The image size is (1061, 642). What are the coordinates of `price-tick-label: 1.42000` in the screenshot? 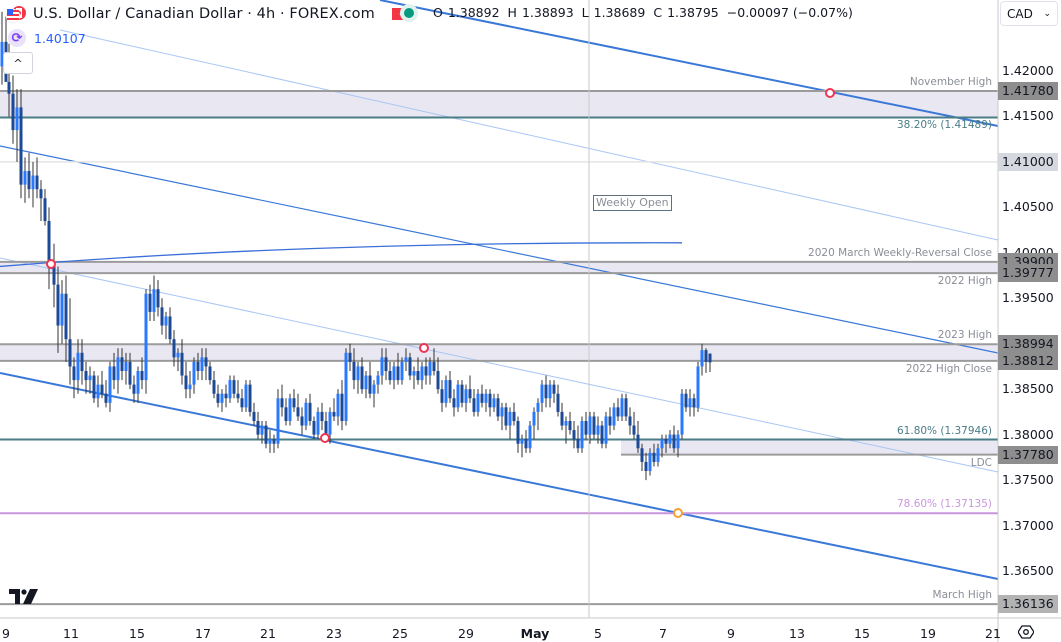 It's located at (1028, 70).